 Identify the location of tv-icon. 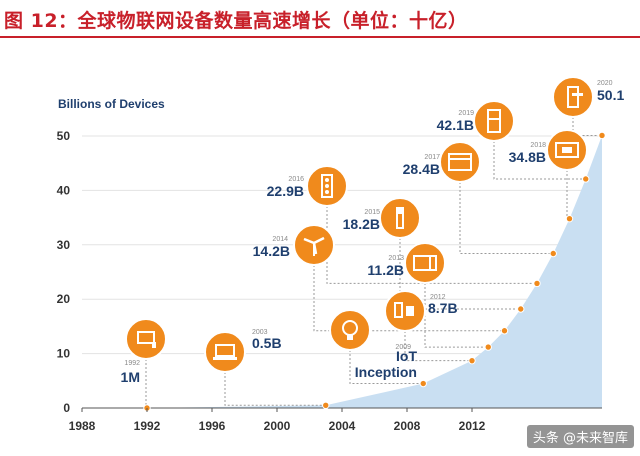
(567, 150).